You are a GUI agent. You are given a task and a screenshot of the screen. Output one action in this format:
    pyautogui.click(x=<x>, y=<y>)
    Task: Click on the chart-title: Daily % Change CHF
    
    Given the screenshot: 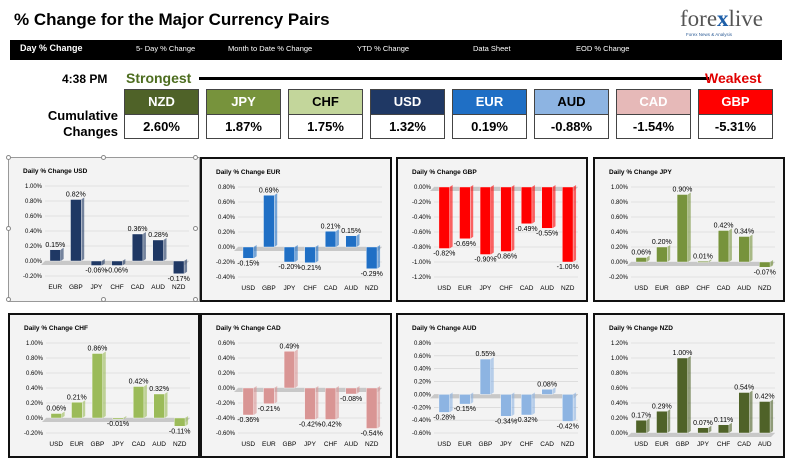 What is the action you would take?
    pyautogui.click(x=56, y=328)
    